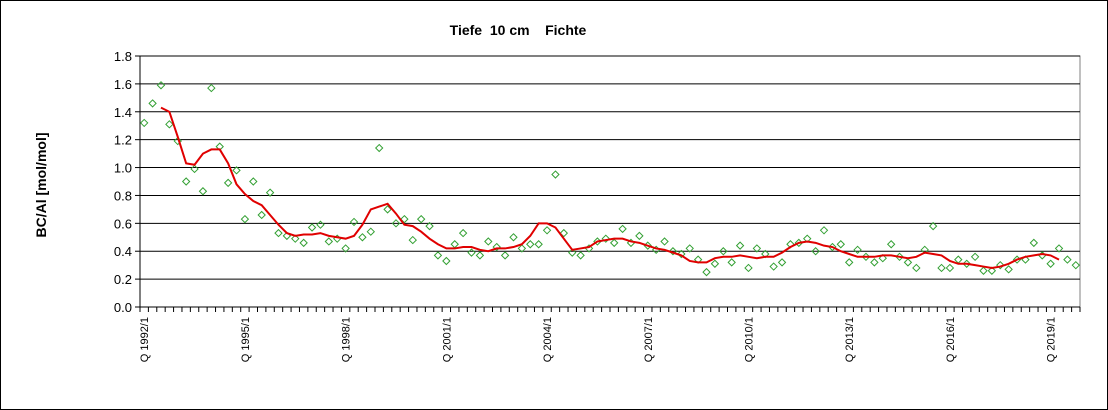  What do you see at coordinates (123, 56) in the screenshot?
I see `y-tick-label: 1.8` at bounding box center [123, 56].